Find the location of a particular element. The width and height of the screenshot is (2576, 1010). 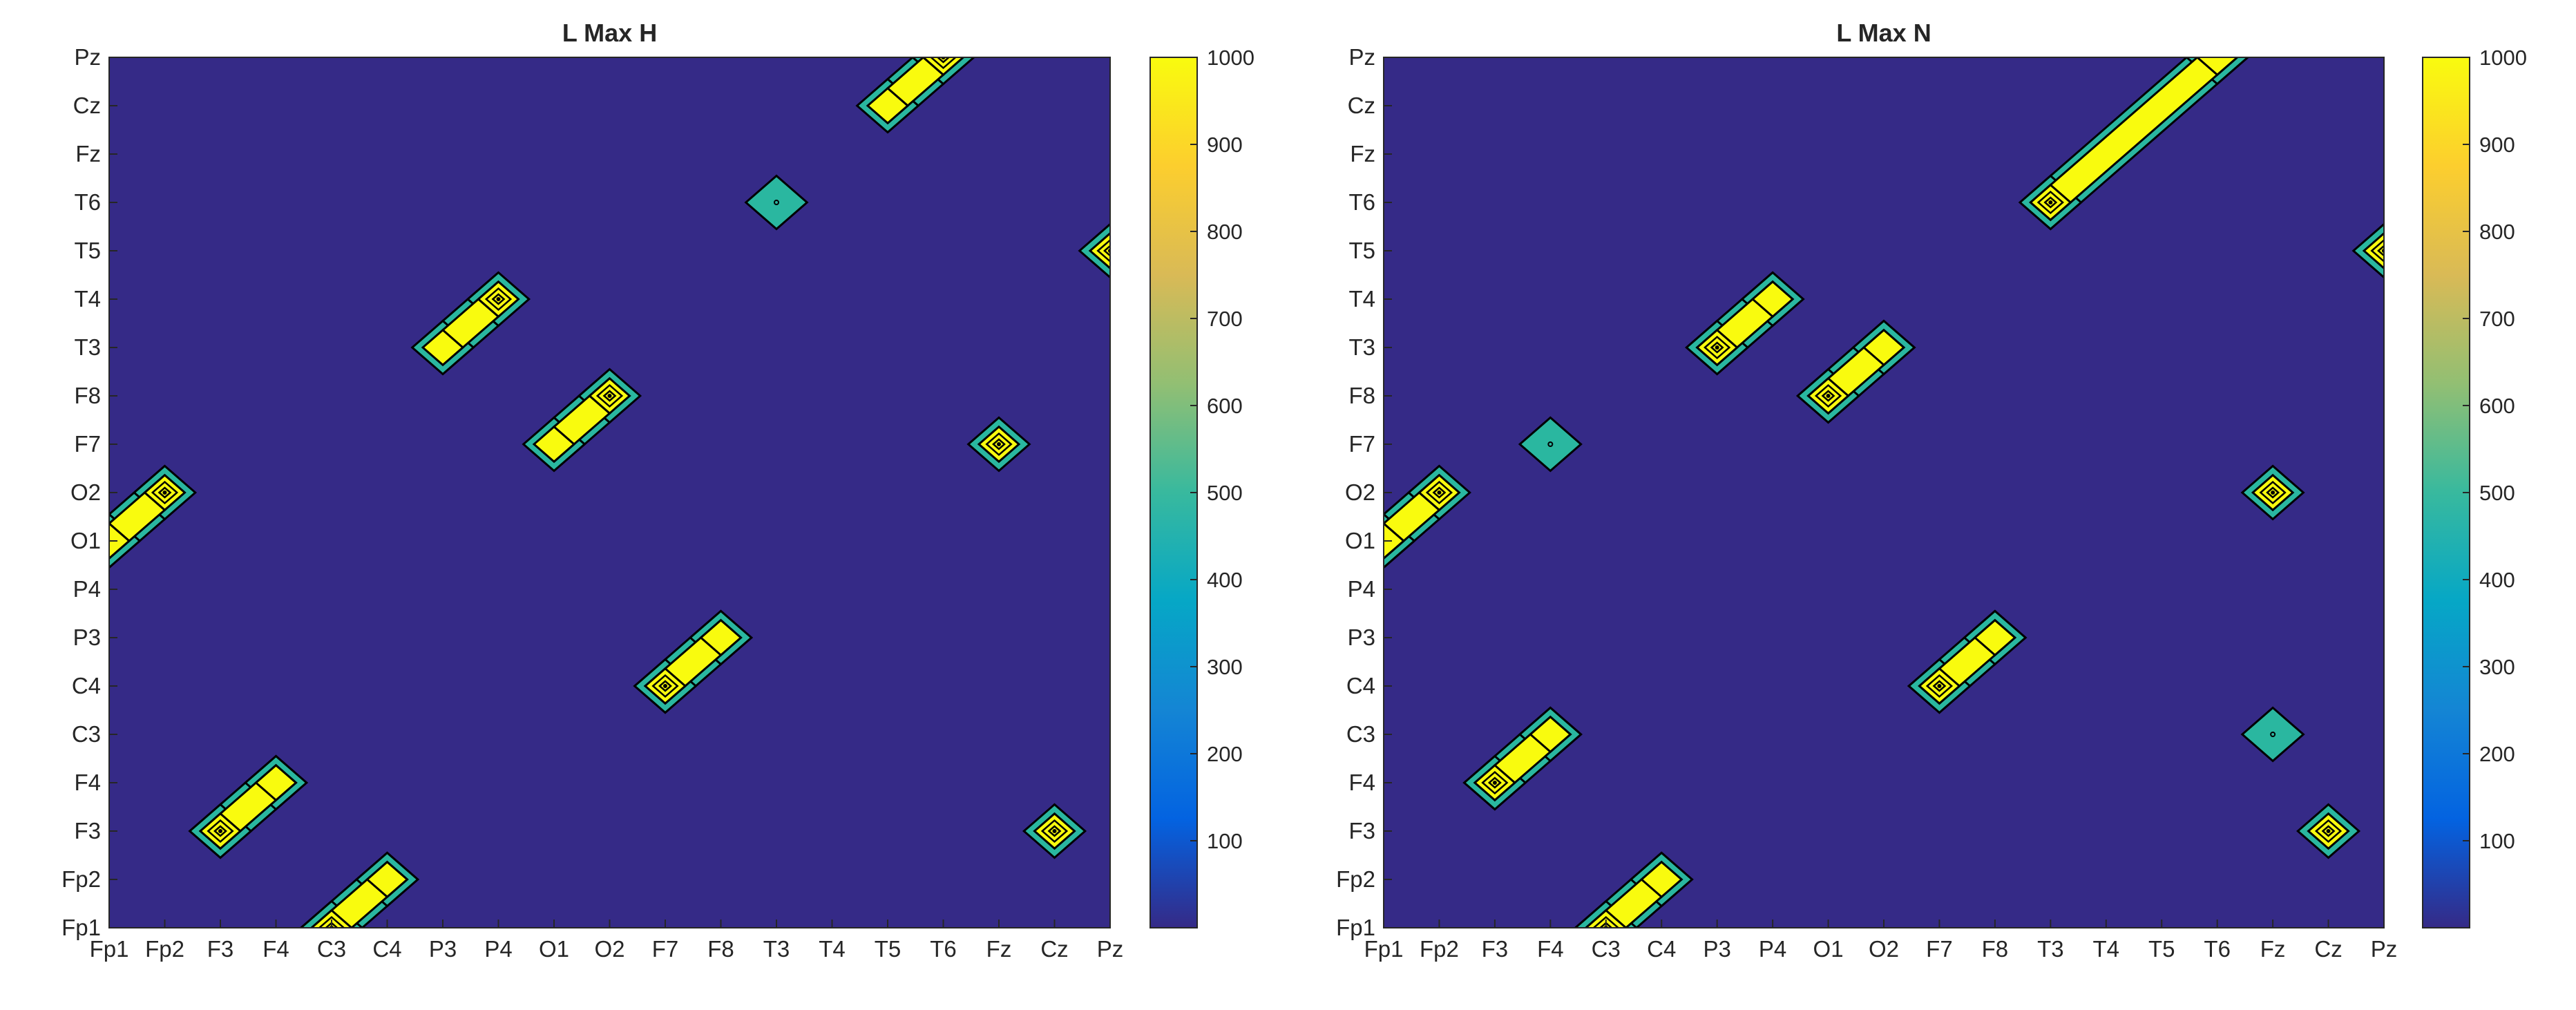

x-tick-label: T5 is located at coordinates (888, 949).